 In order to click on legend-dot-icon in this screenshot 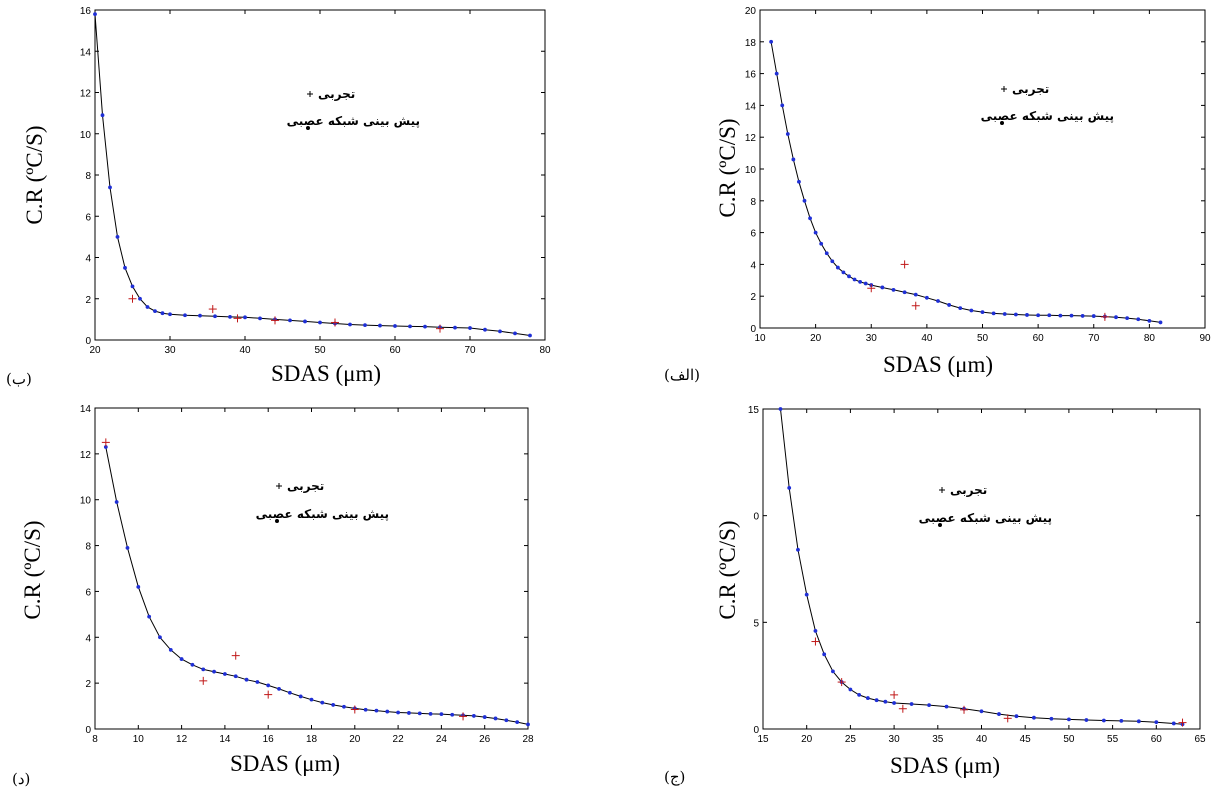, I will do `click(277, 521)`.